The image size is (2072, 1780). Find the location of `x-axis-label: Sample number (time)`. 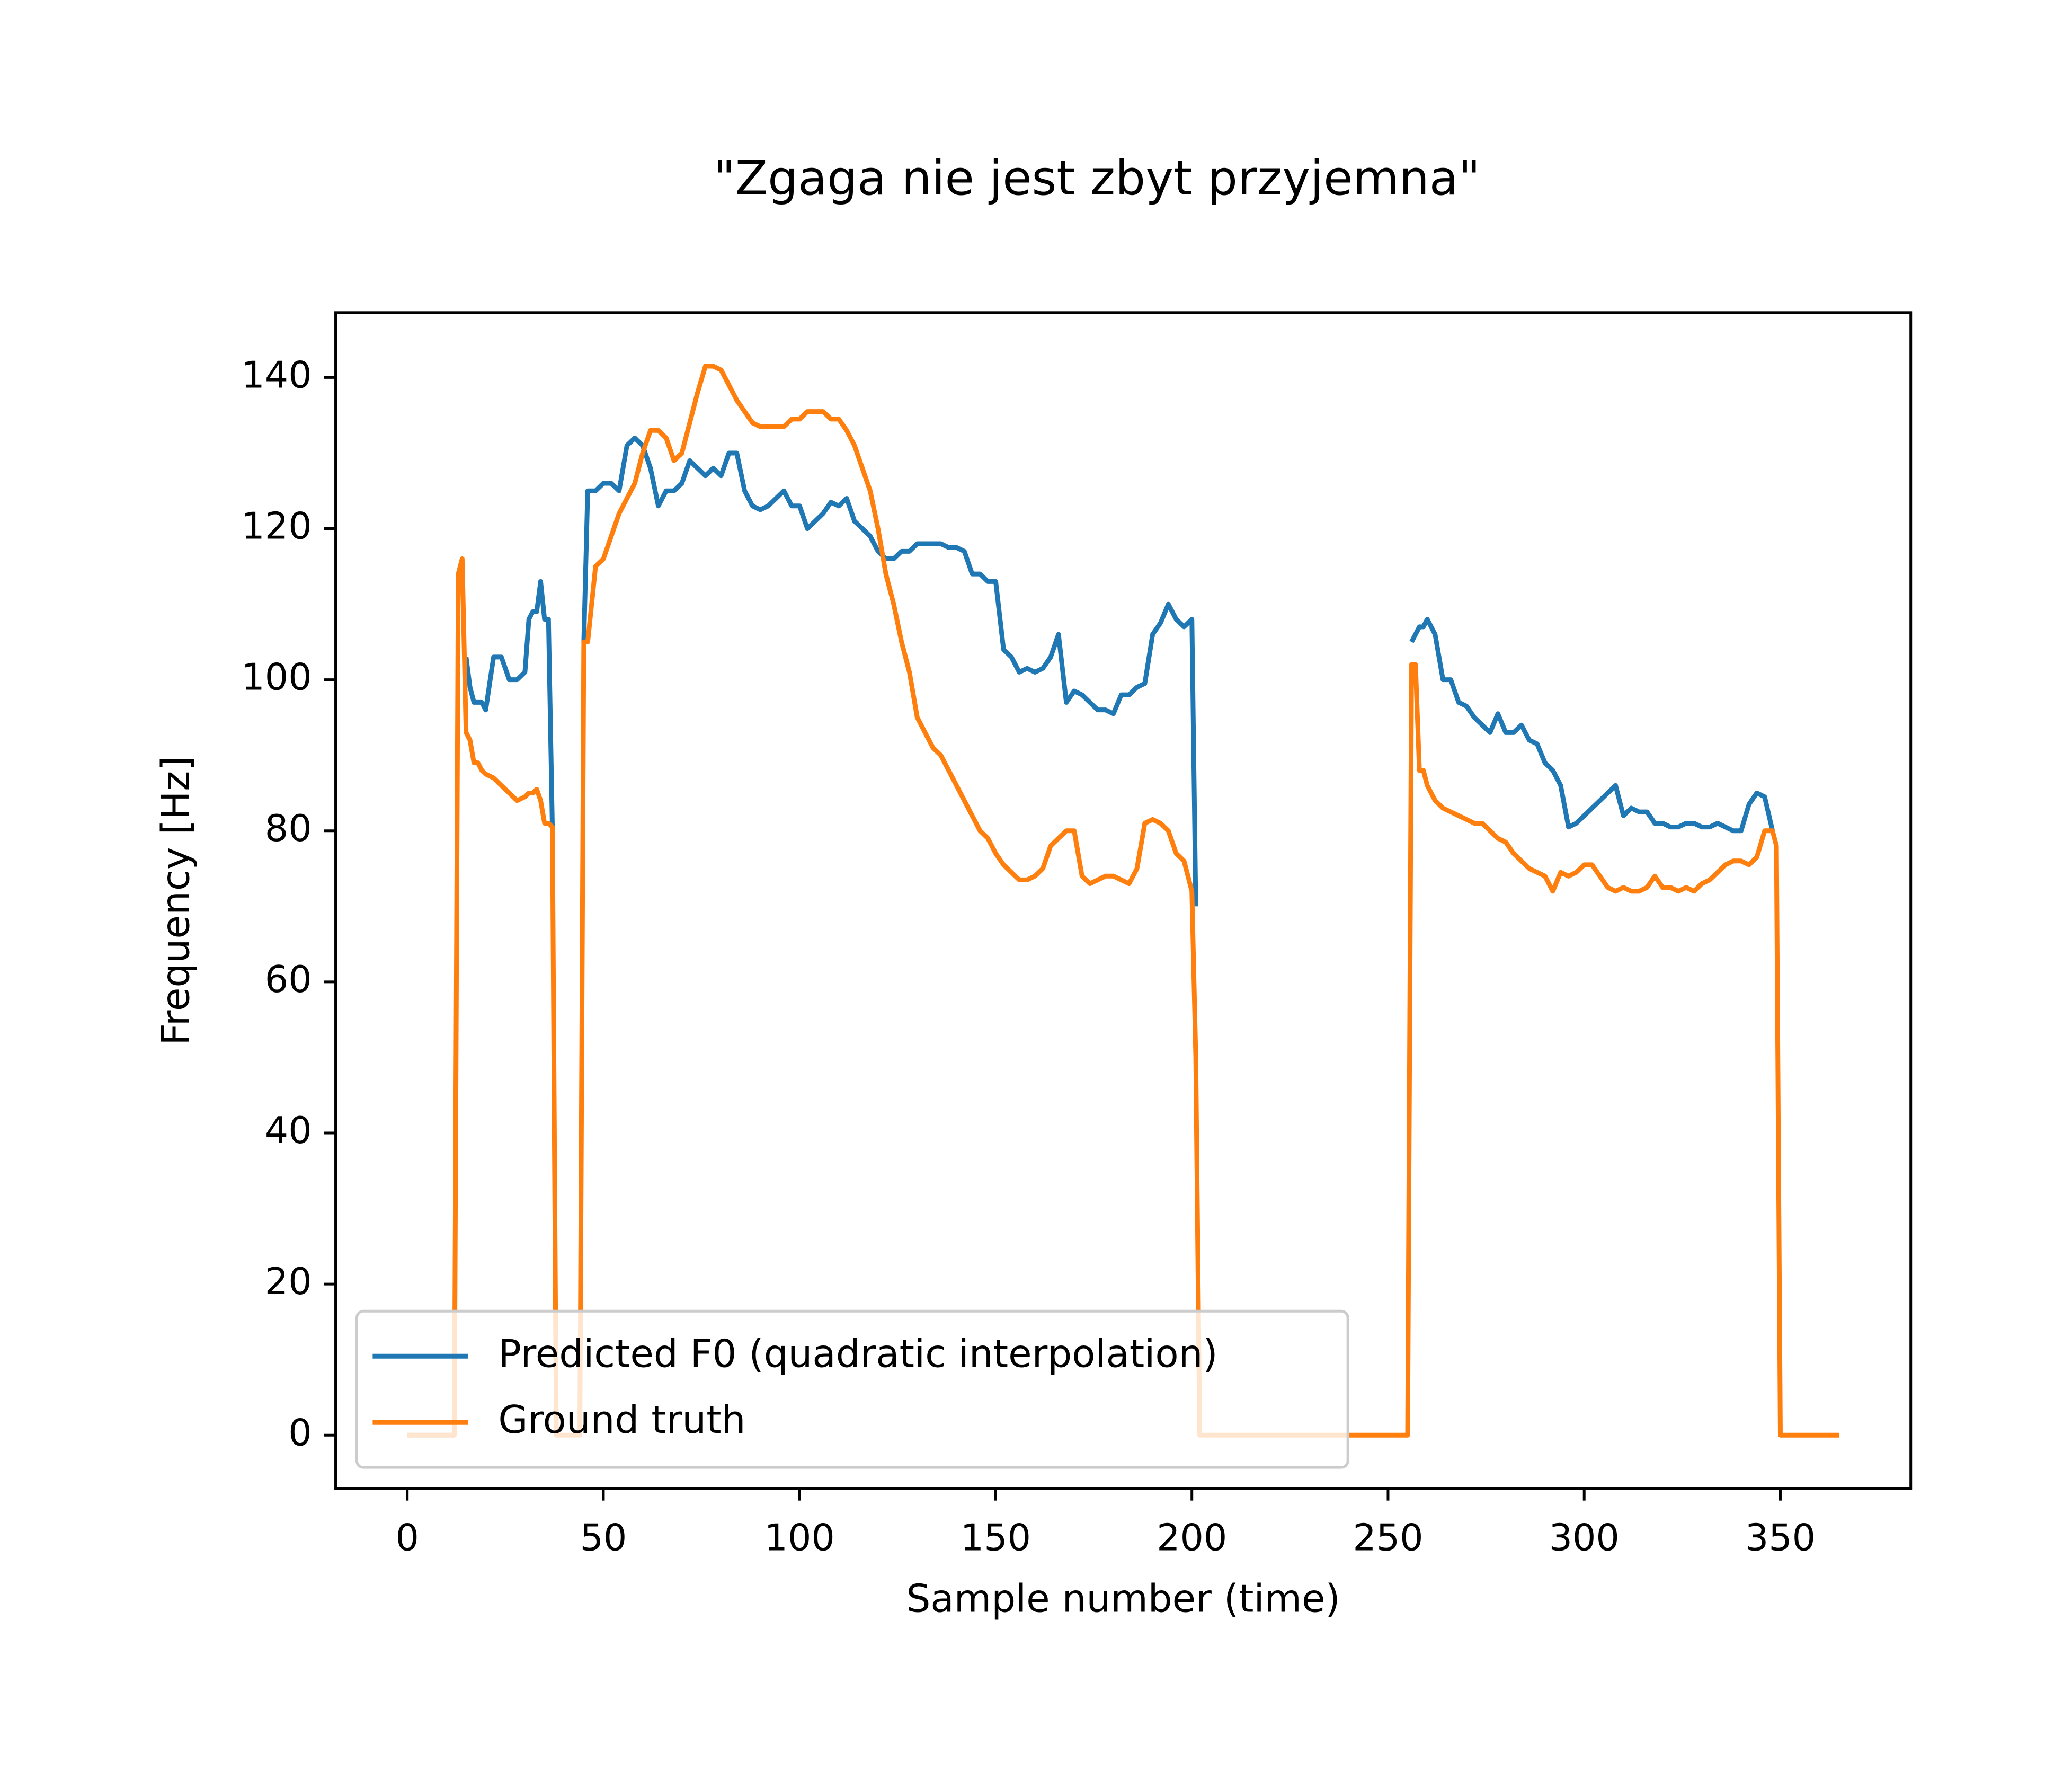

x-axis-label: Sample number (time) is located at coordinates (1123, 1599).